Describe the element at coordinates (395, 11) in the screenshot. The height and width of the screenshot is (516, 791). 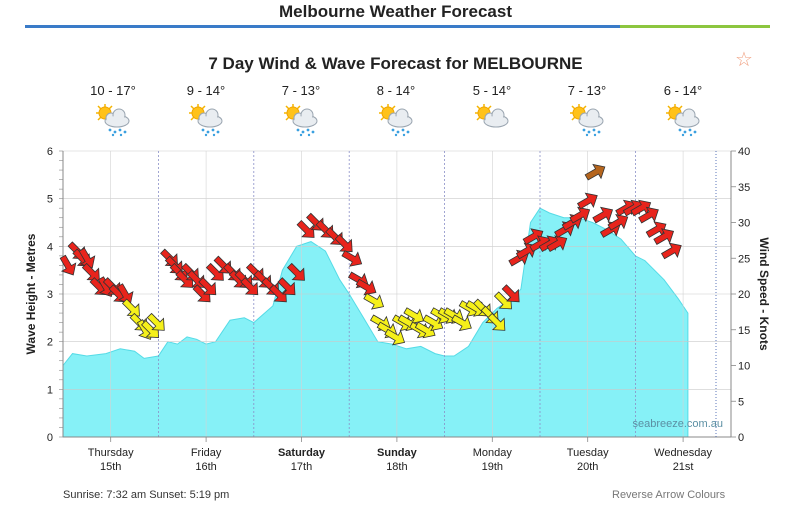
I see `page-title: Melbourne Weather Forecast` at that location.